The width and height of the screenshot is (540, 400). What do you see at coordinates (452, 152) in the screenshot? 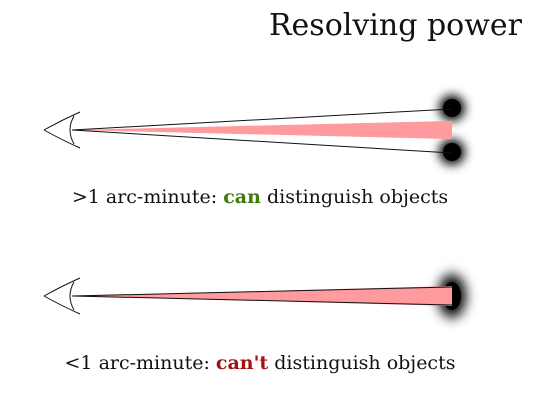
I see `object-blob-lower` at bounding box center [452, 152].